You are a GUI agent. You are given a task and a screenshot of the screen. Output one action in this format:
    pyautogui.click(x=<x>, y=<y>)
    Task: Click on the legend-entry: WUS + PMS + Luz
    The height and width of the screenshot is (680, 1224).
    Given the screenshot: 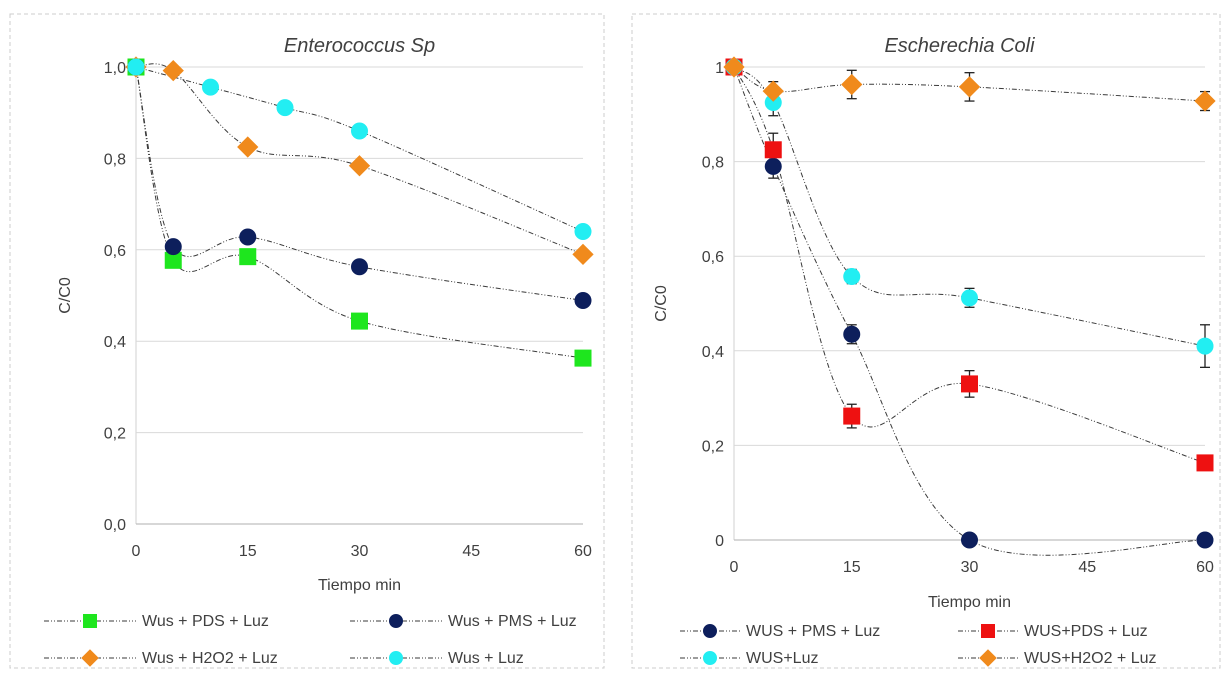 What is the action you would take?
    pyautogui.click(x=780, y=631)
    